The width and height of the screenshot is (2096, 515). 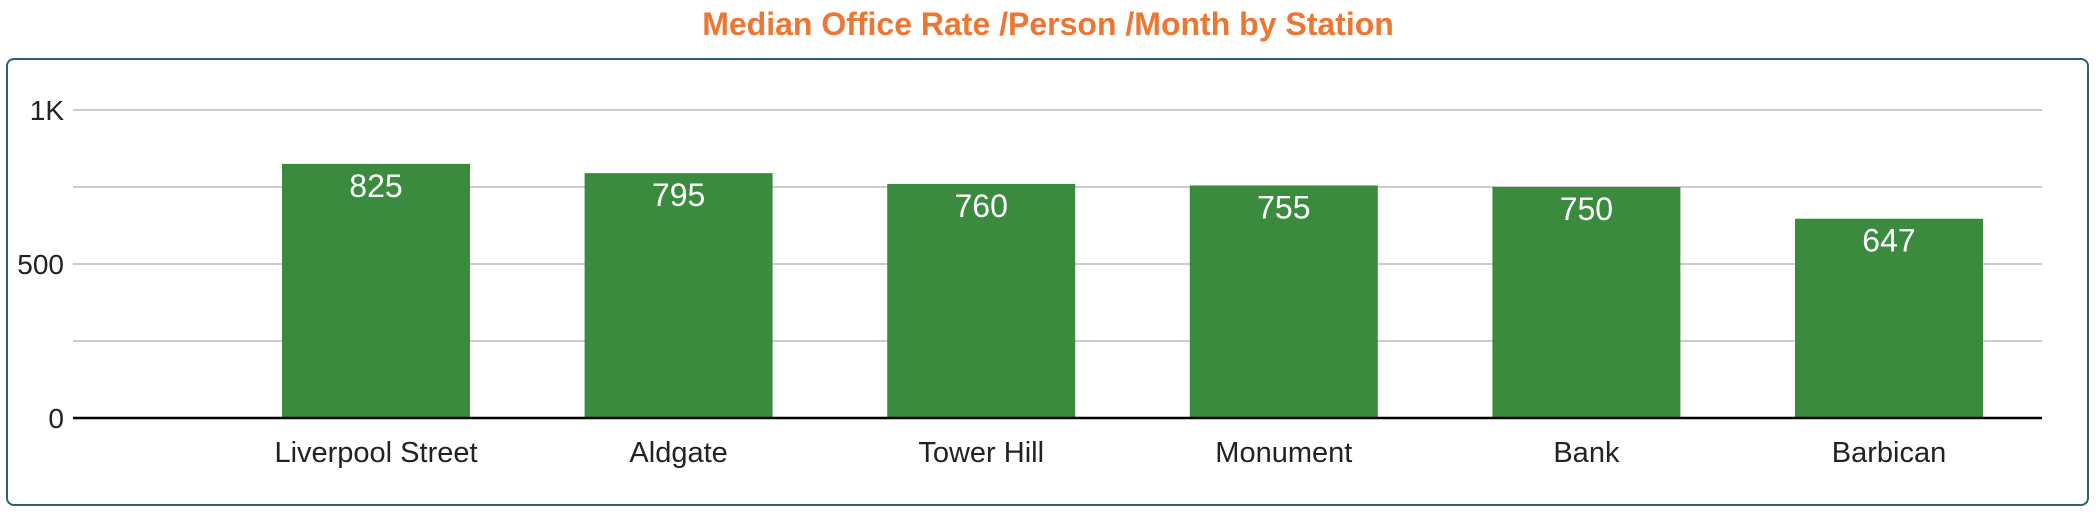 What do you see at coordinates (375, 186) in the screenshot?
I see `bar-data-label: 825` at bounding box center [375, 186].